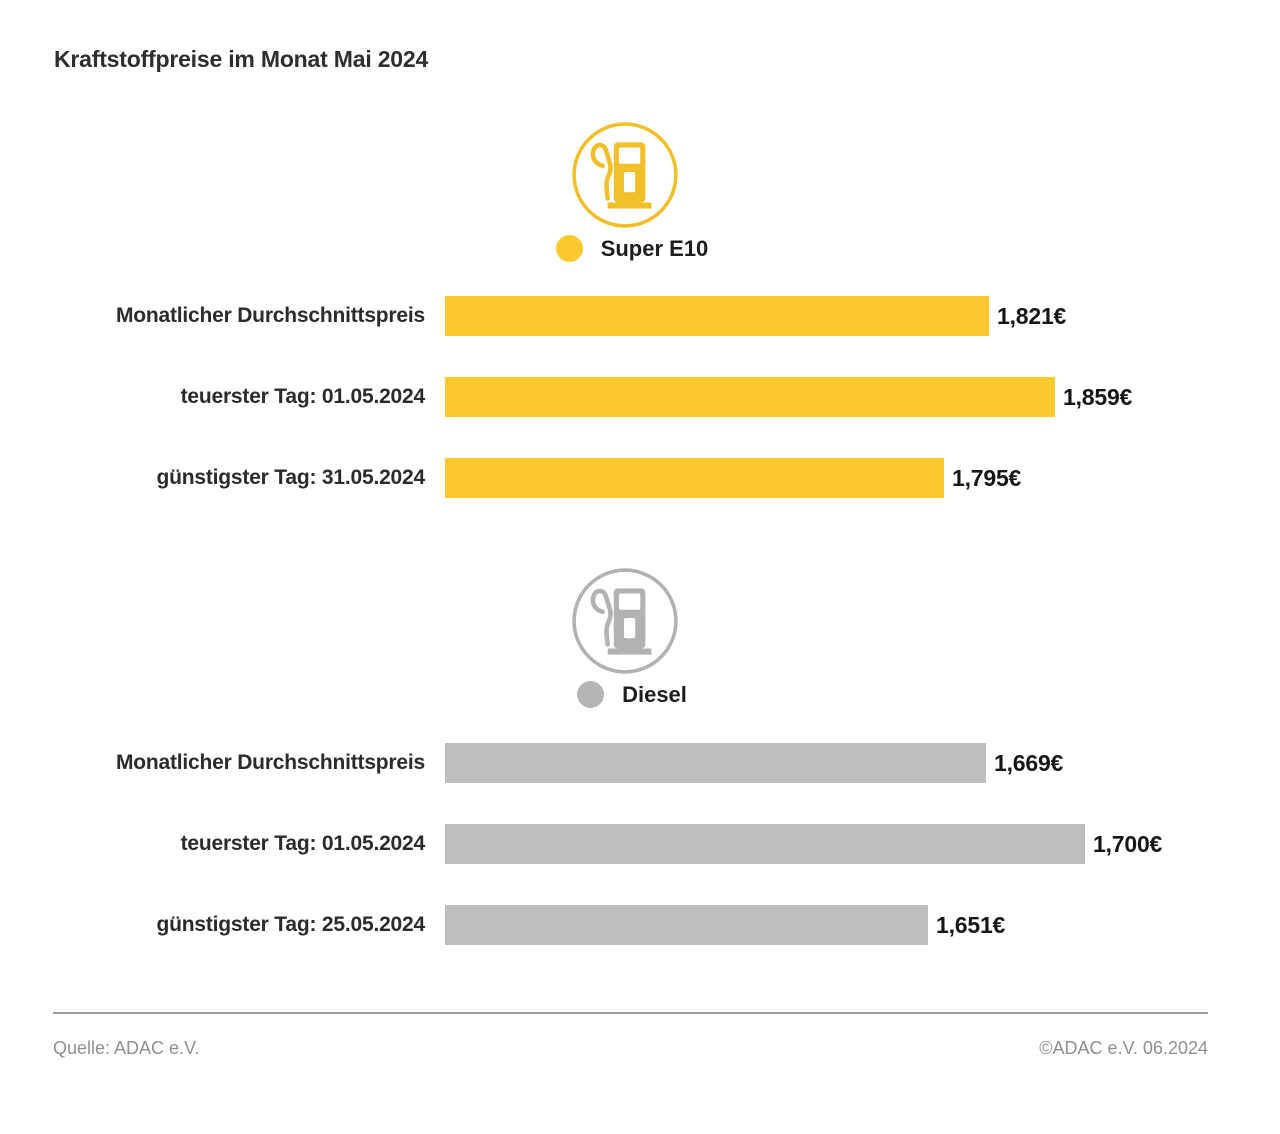  I want to click on bar-row-diesel-max: teuerster Tag: 01.05.2024 1,700€, so click(640, 844).